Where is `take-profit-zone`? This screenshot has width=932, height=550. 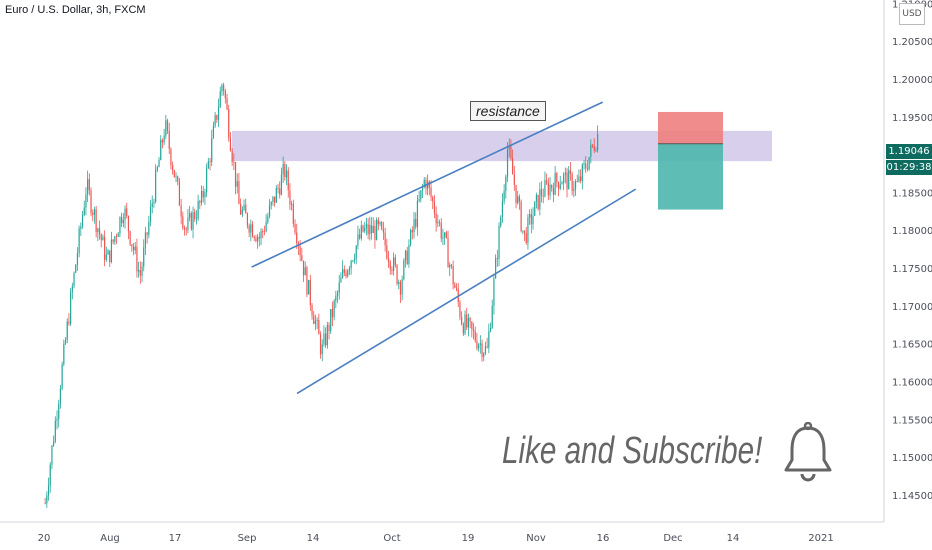
take-profit-zone is located at coordinates (690, 176).